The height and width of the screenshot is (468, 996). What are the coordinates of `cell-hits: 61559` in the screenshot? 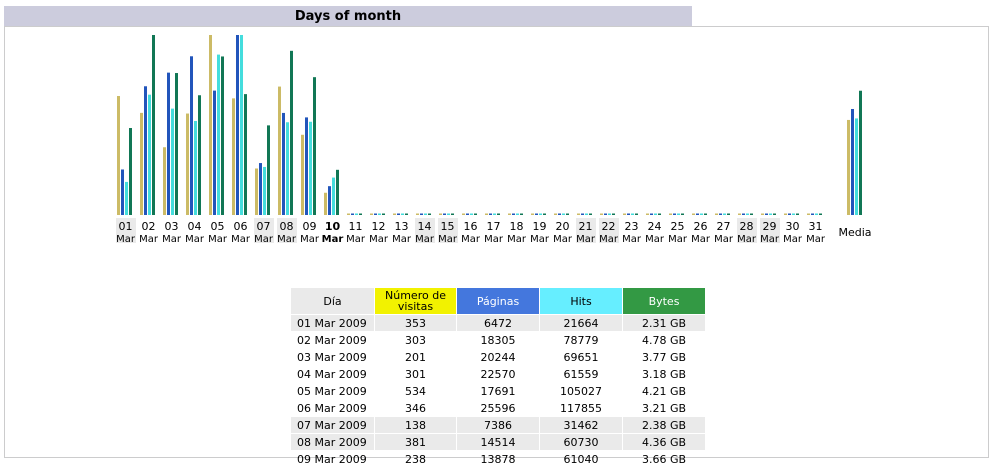 It's located at (581, 374).